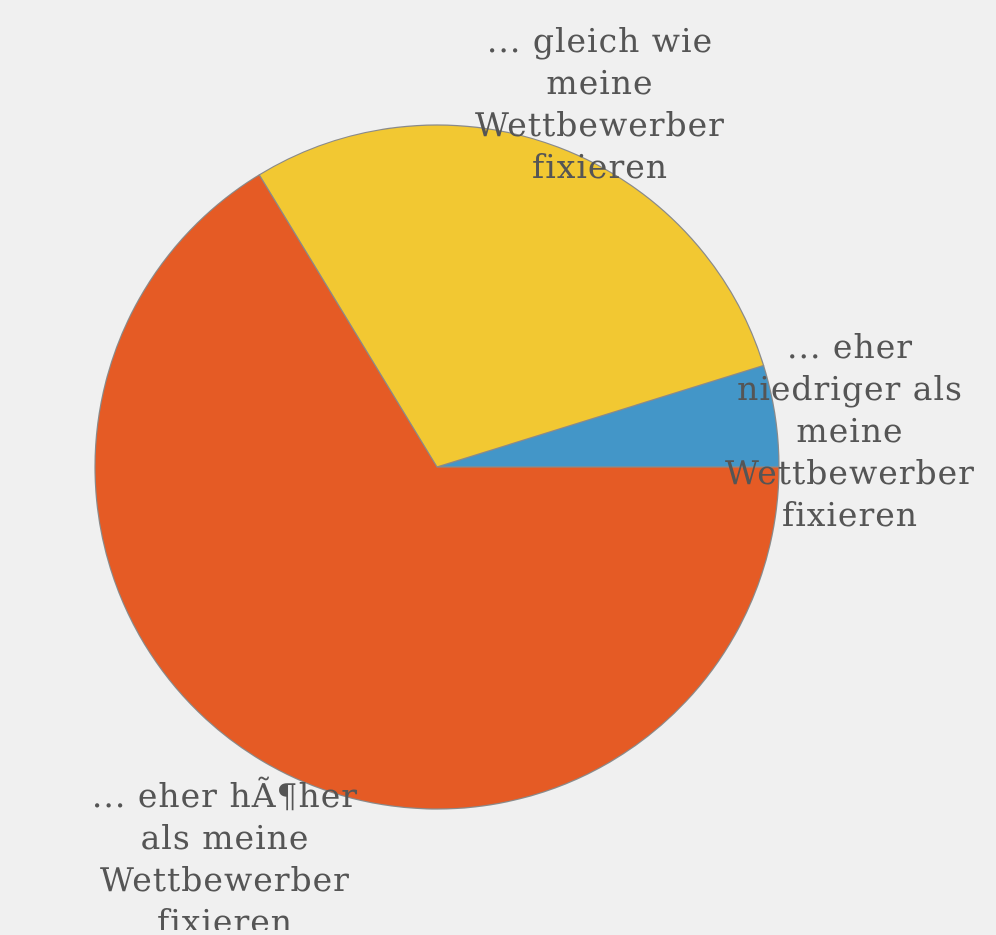 The width and height of the screenshot is (996, 935). I want to click on slice-label-2: ... gleich wie meine Wettbewerber fixieren, so click(600, 103).